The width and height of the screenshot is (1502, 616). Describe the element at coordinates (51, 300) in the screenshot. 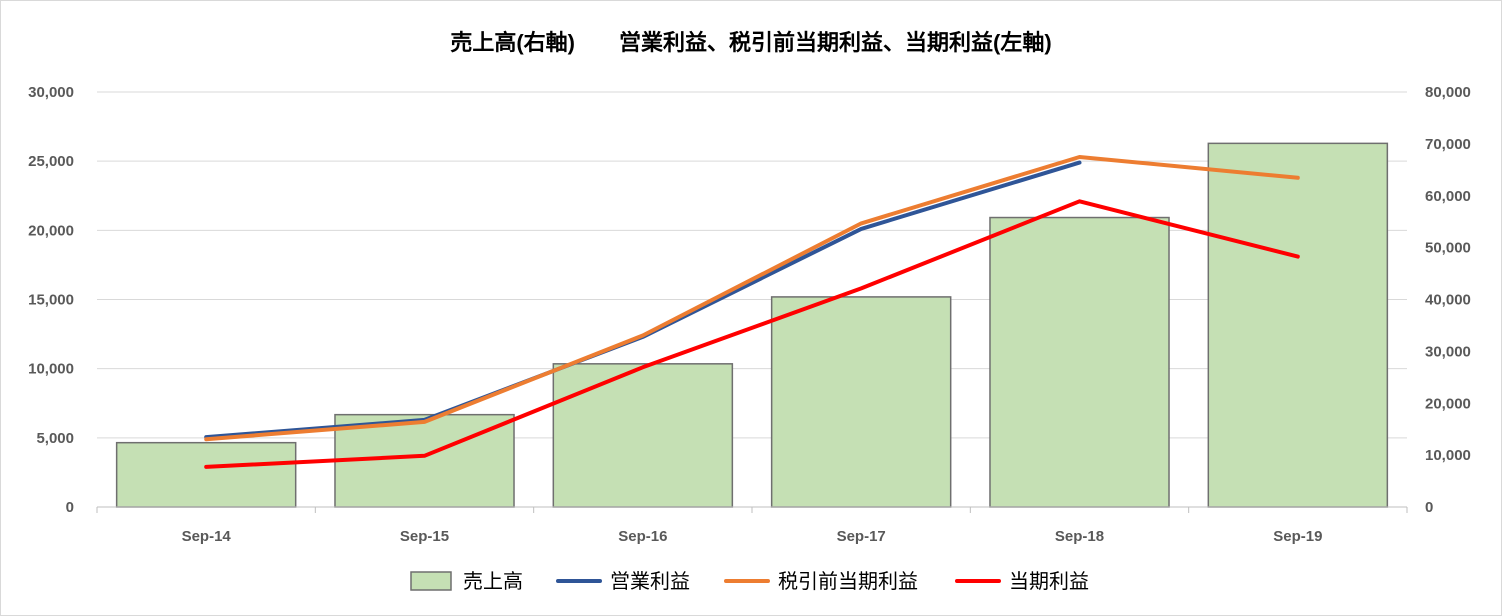

I see `left-axis-tick-label: 15,000` at that location.